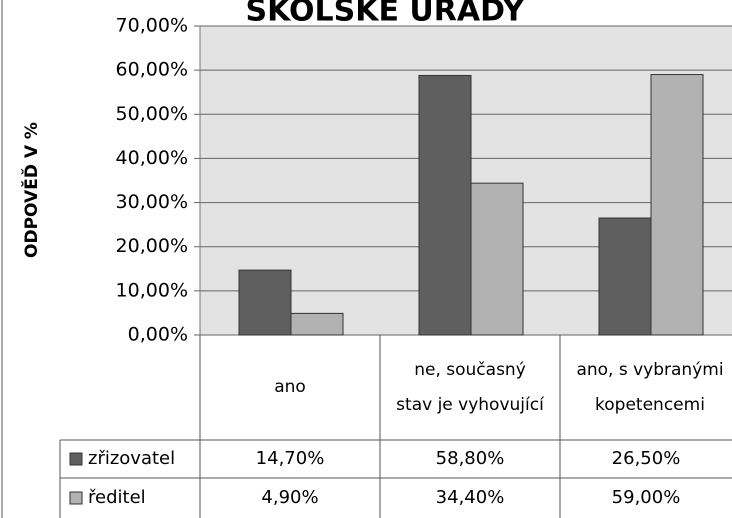  What do you see at coordinates (152, 202) in the screenshot?
I see `y-tick-label: 30,00%` at bounding box center [152, 202].